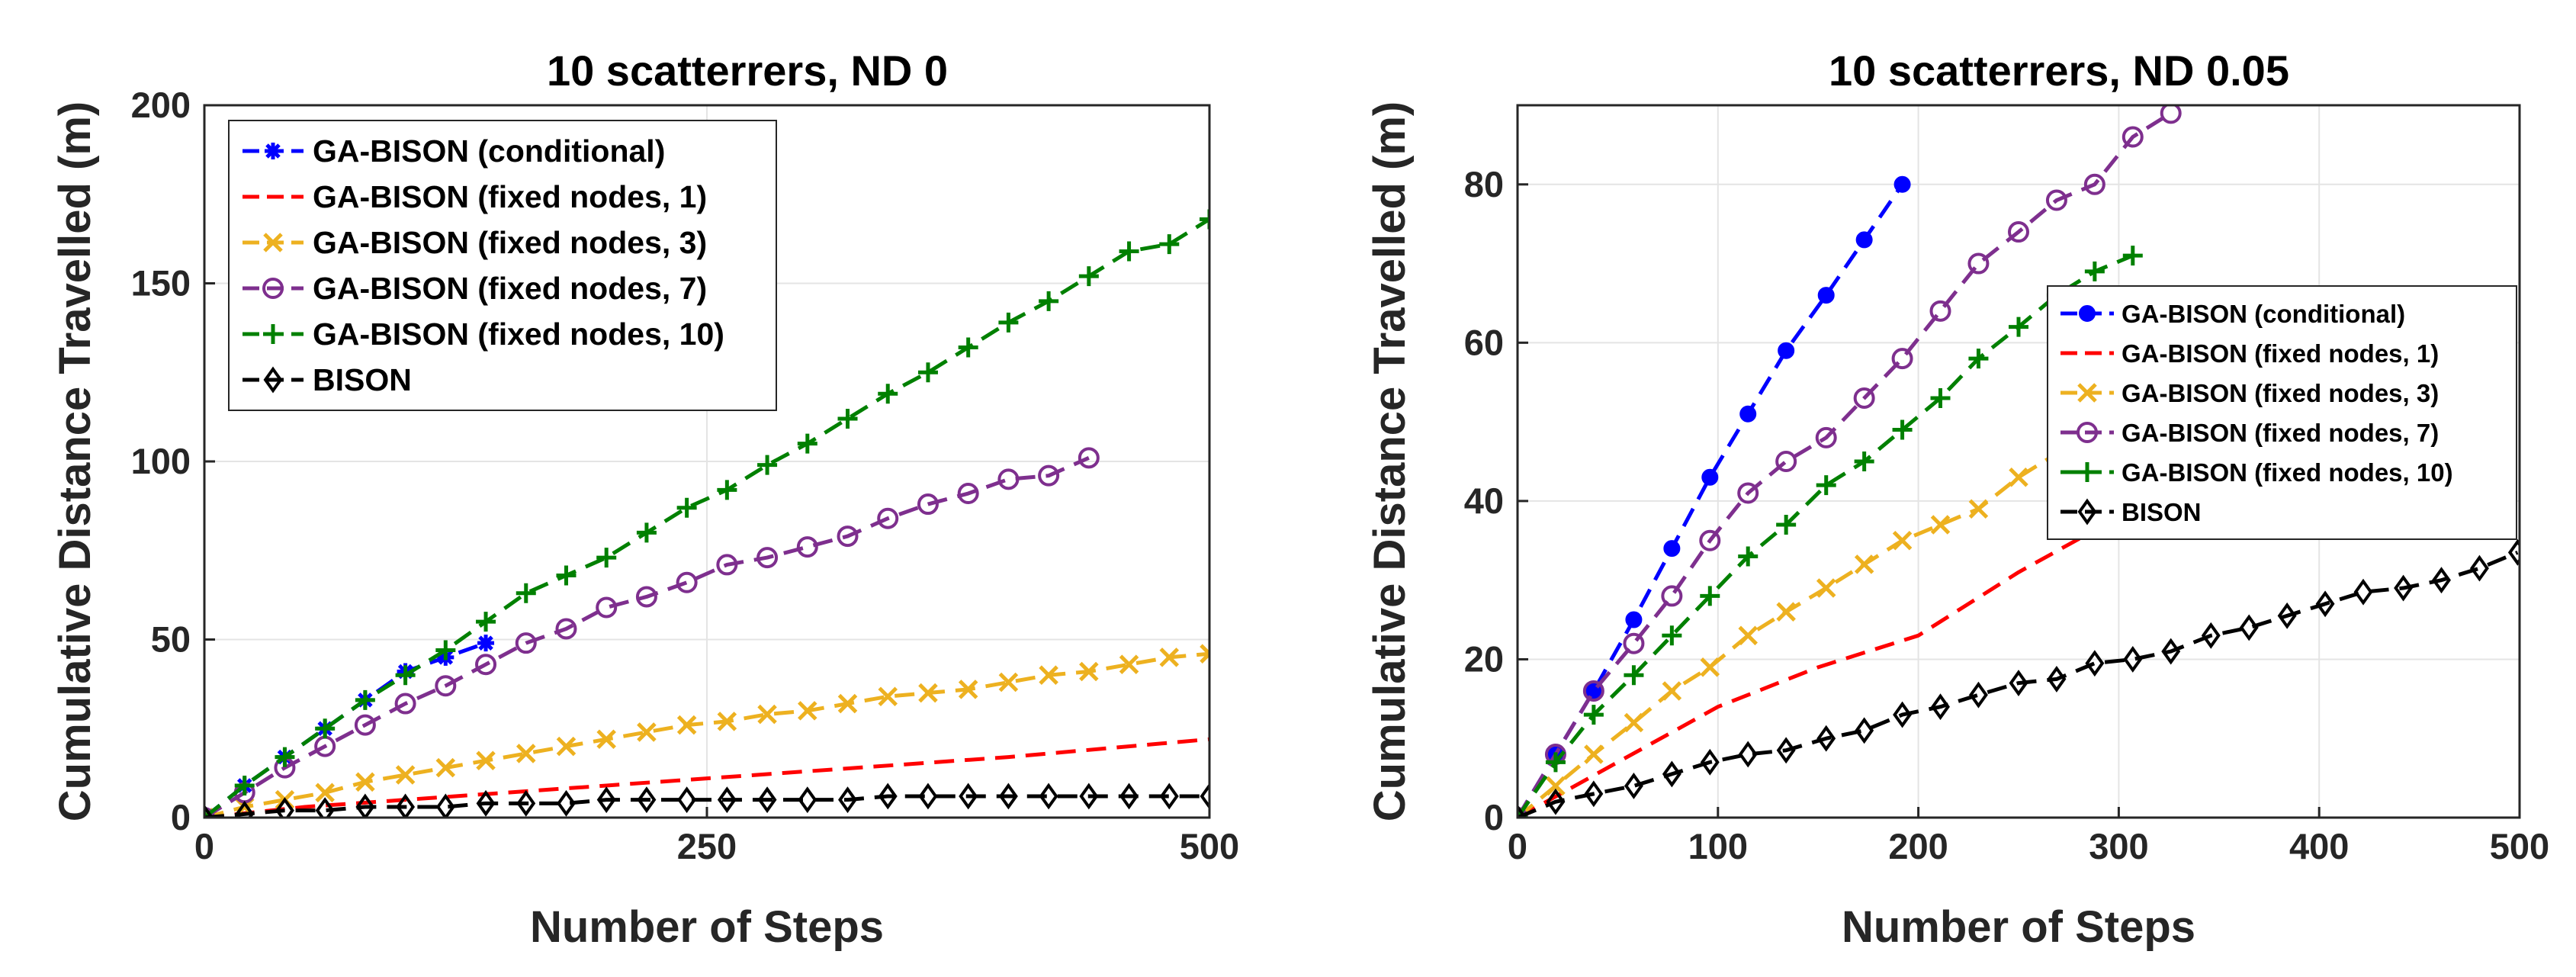 This screenshot has width=2576, height=977. I want to click on y-axis-label: Cumulative Distance Travelled (m), so click(1390, 461).